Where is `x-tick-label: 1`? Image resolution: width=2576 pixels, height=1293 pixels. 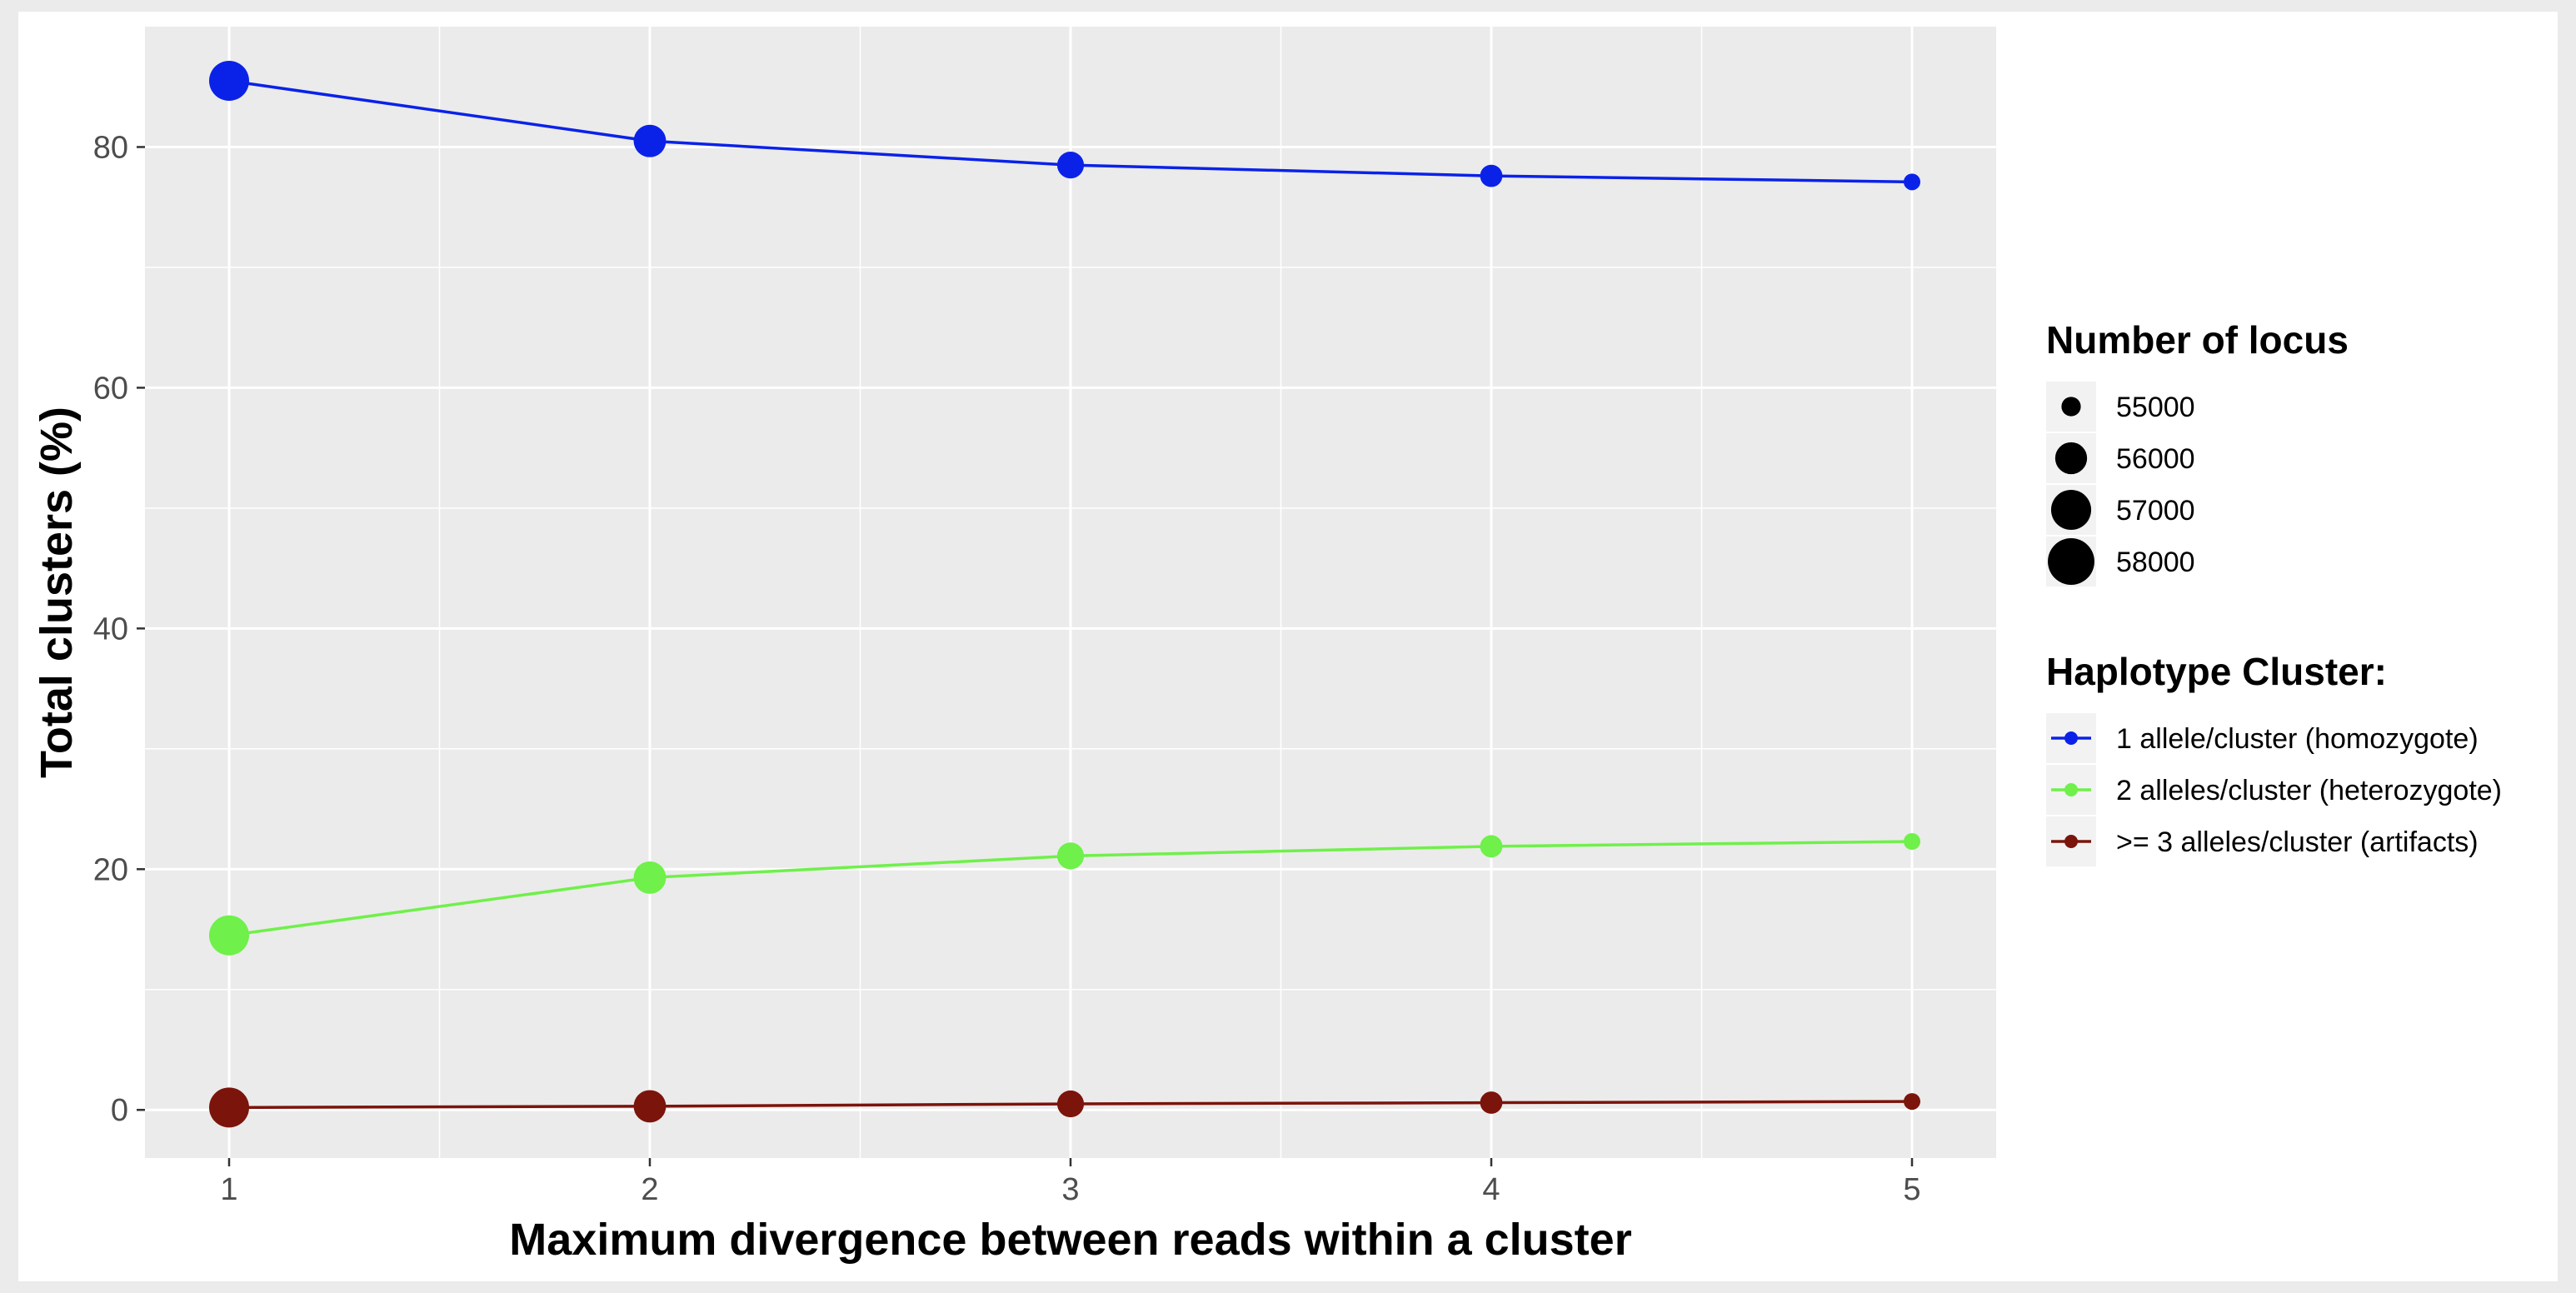
x-tick-label: 1 is located at coordinates (228, 1189).